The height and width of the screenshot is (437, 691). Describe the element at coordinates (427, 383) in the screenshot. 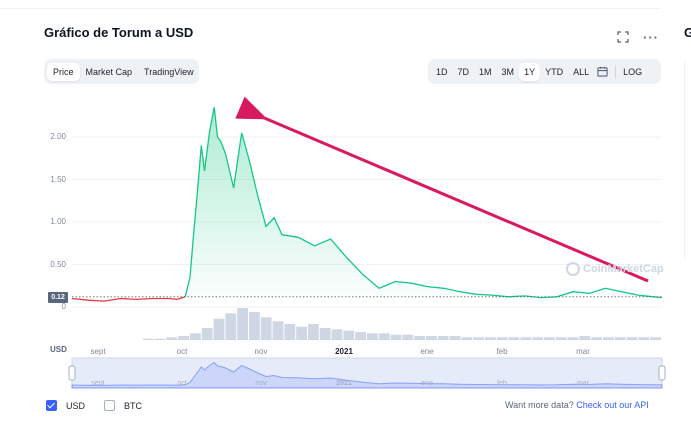

I see `navigator-tick-label: ene` at that location.